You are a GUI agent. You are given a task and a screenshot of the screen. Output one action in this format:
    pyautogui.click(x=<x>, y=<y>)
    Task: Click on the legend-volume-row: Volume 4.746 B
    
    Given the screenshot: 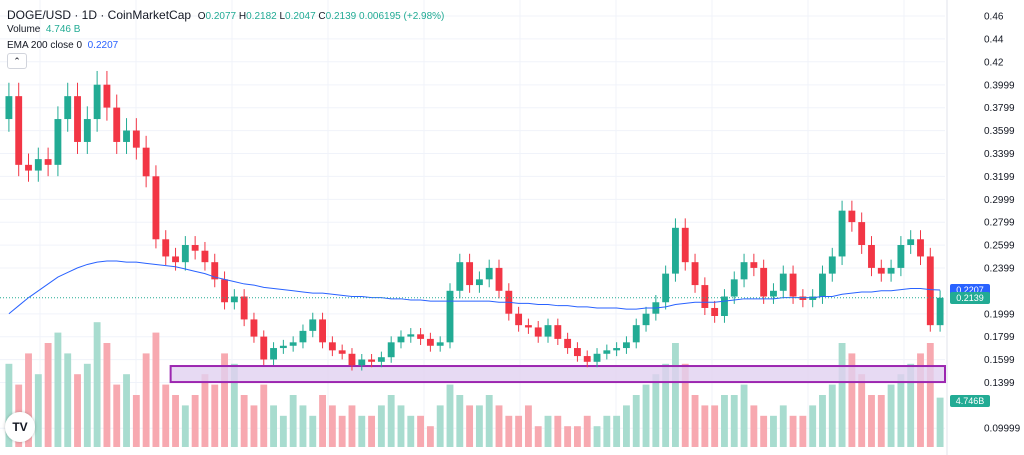 What is the action you would take?
    pyautogui.click(x=43, y=29)
    